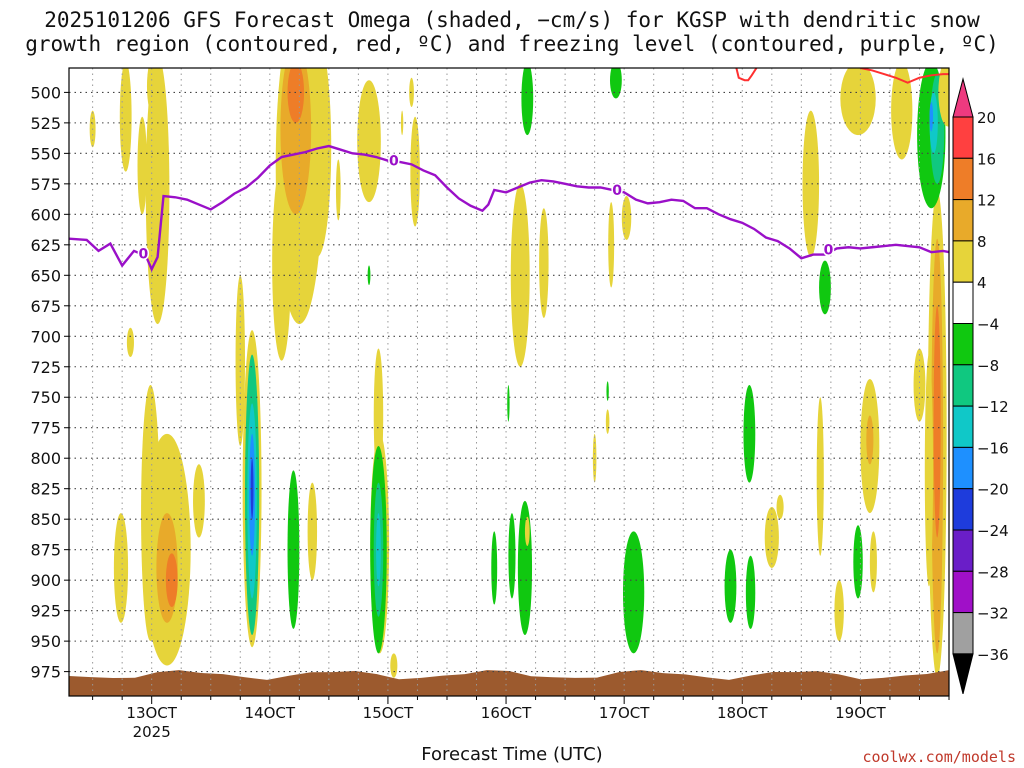 The width and height of the screenshot is (1024, 768). I want to click on y-tick-label: 875, so click(45, 550).